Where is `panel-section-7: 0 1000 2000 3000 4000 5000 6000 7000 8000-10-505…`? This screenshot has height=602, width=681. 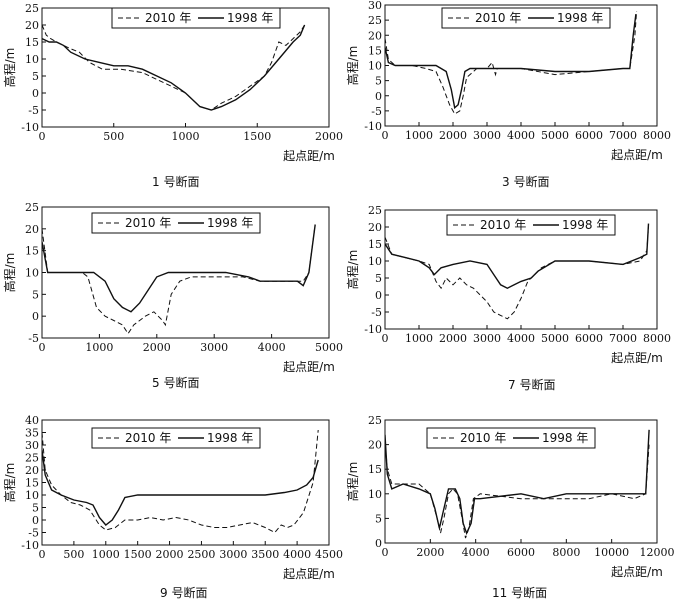
panel-section-7: 0 1000 2000 3000 4000 5000 6000 7000 8000-10-505… is located at coordinates (508, 298).